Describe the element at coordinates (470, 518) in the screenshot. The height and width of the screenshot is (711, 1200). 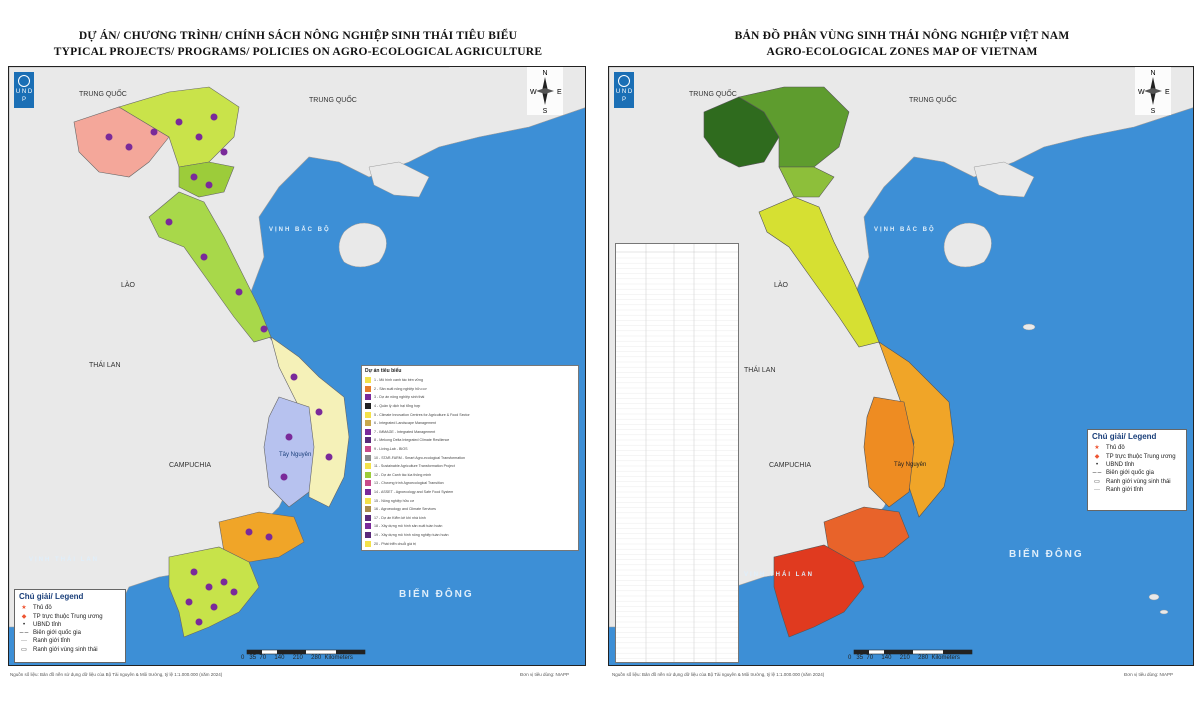
I see `project-item: 17 - Dự án Kiểm kê khí nhà kính` at that location.